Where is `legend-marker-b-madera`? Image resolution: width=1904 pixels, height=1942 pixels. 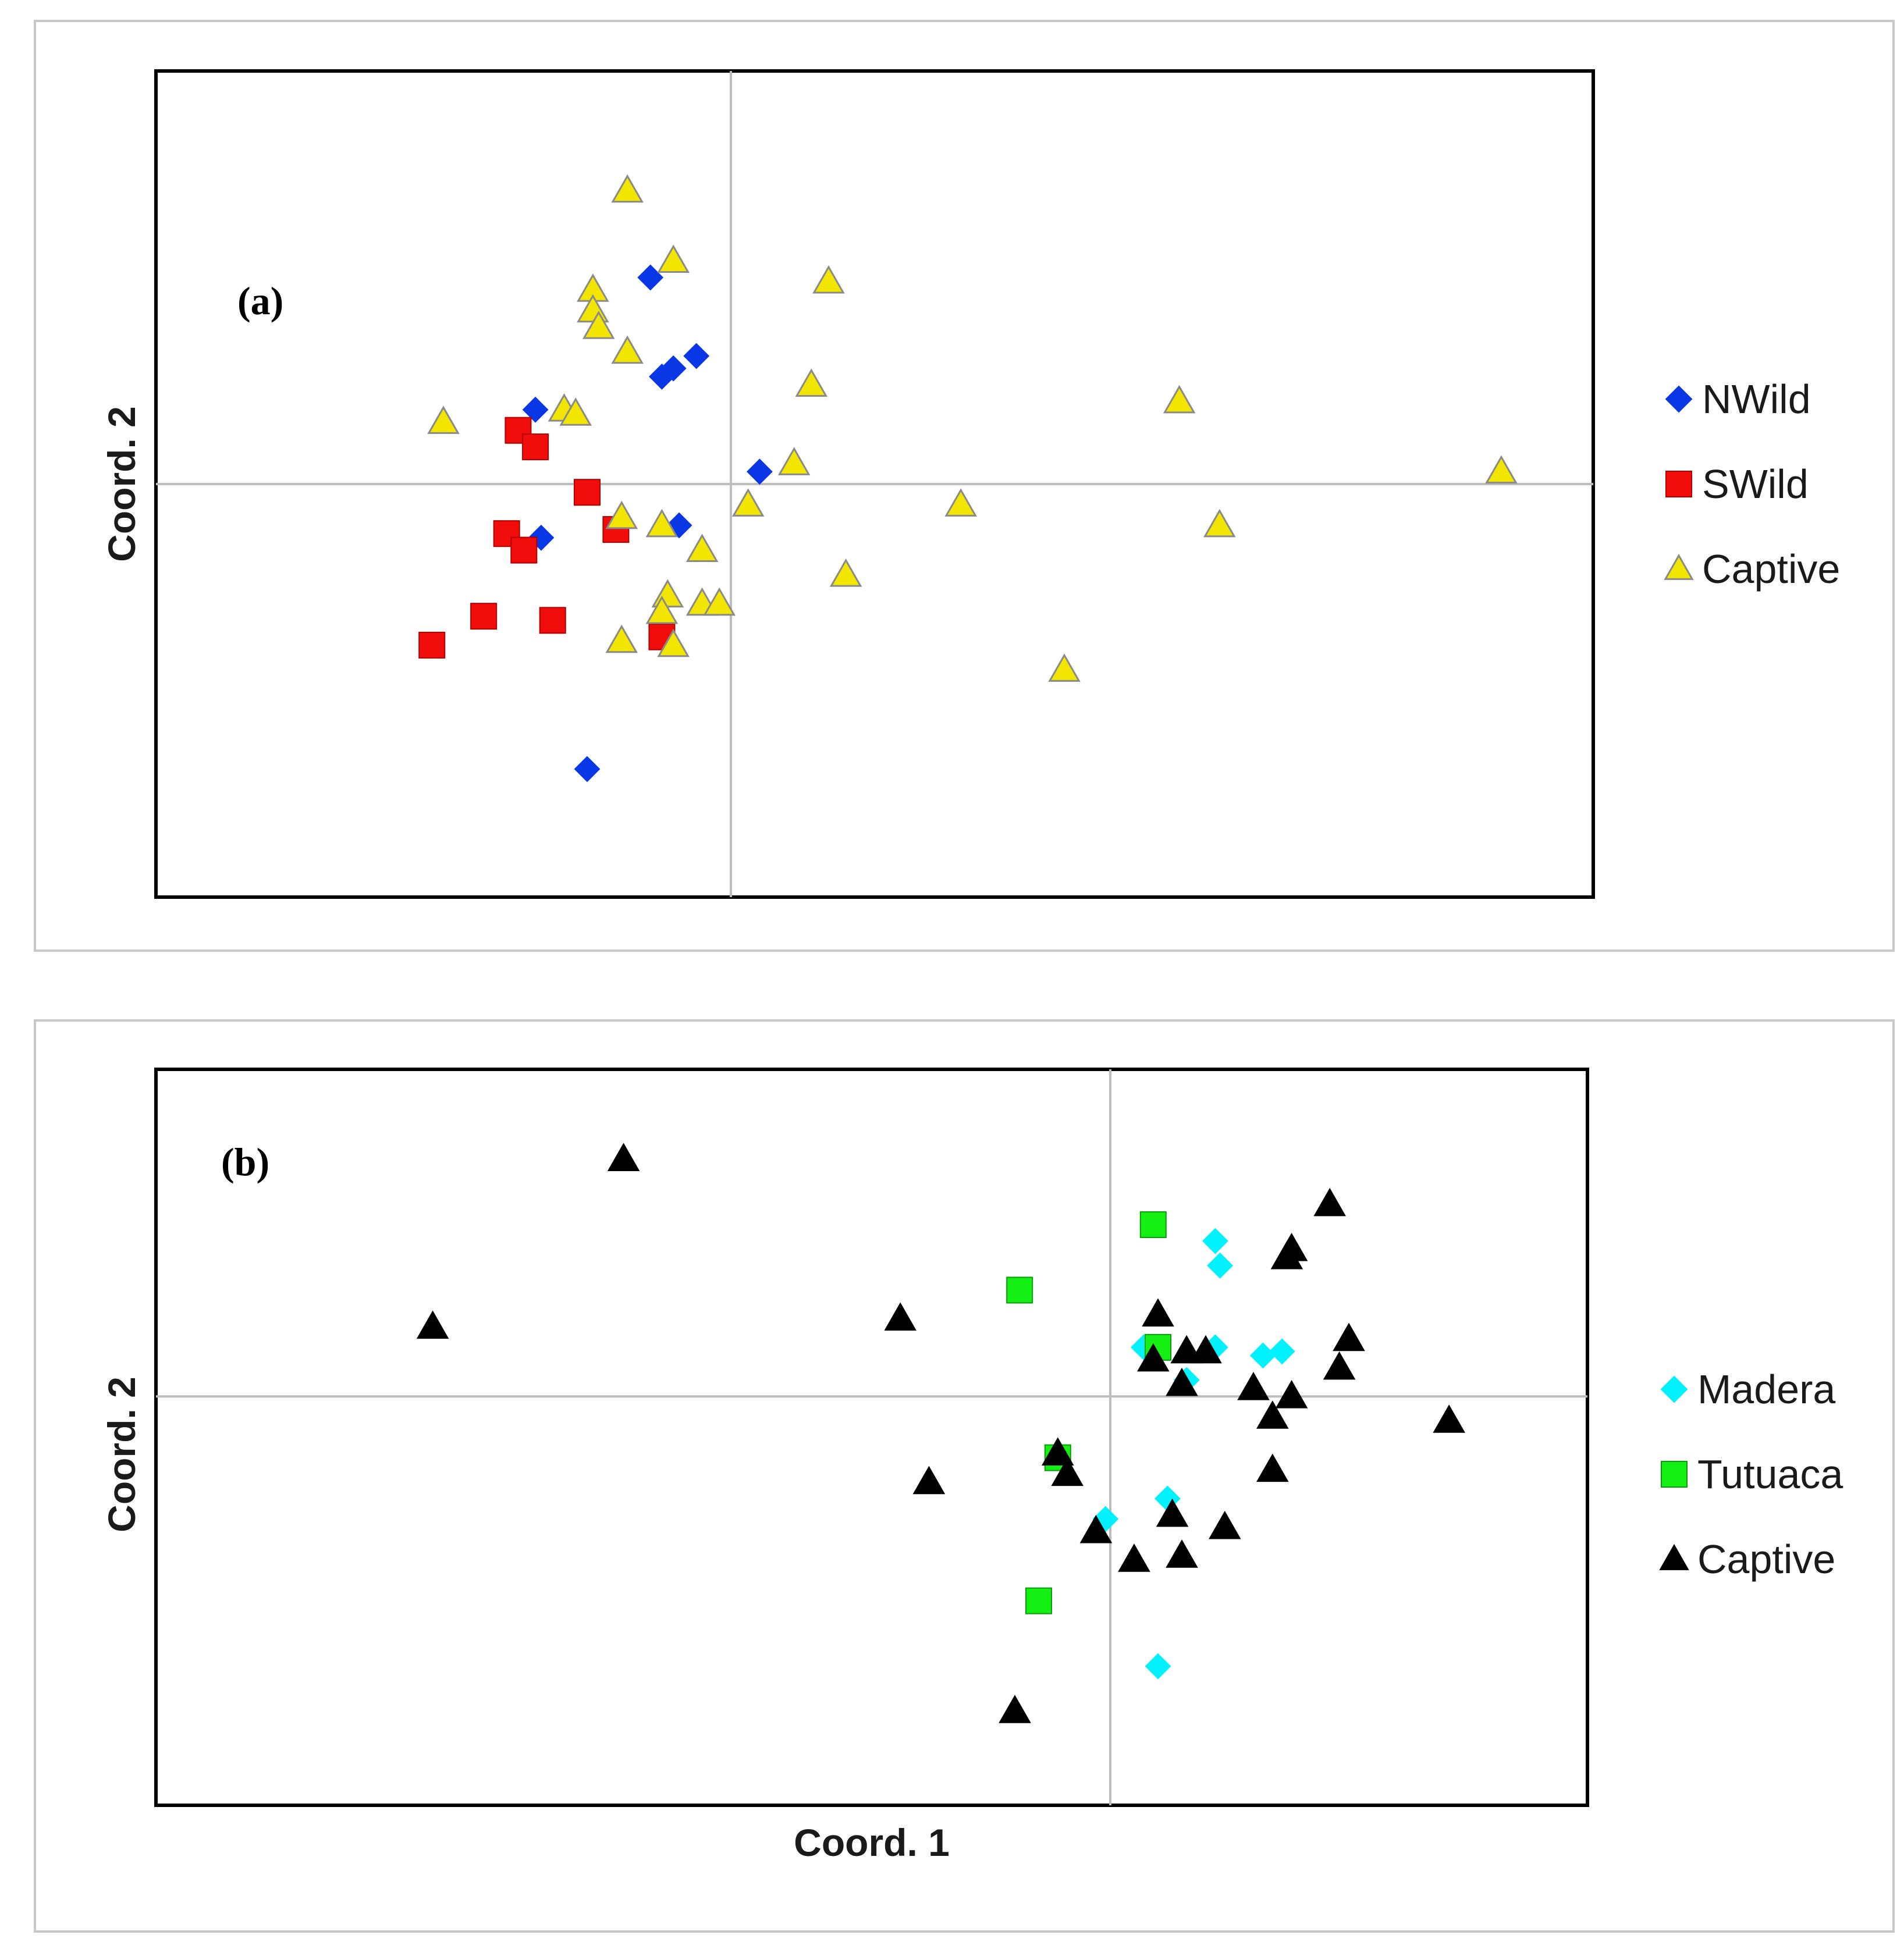 legend-marker-b-madera is located at coordinates (1674, 1389).